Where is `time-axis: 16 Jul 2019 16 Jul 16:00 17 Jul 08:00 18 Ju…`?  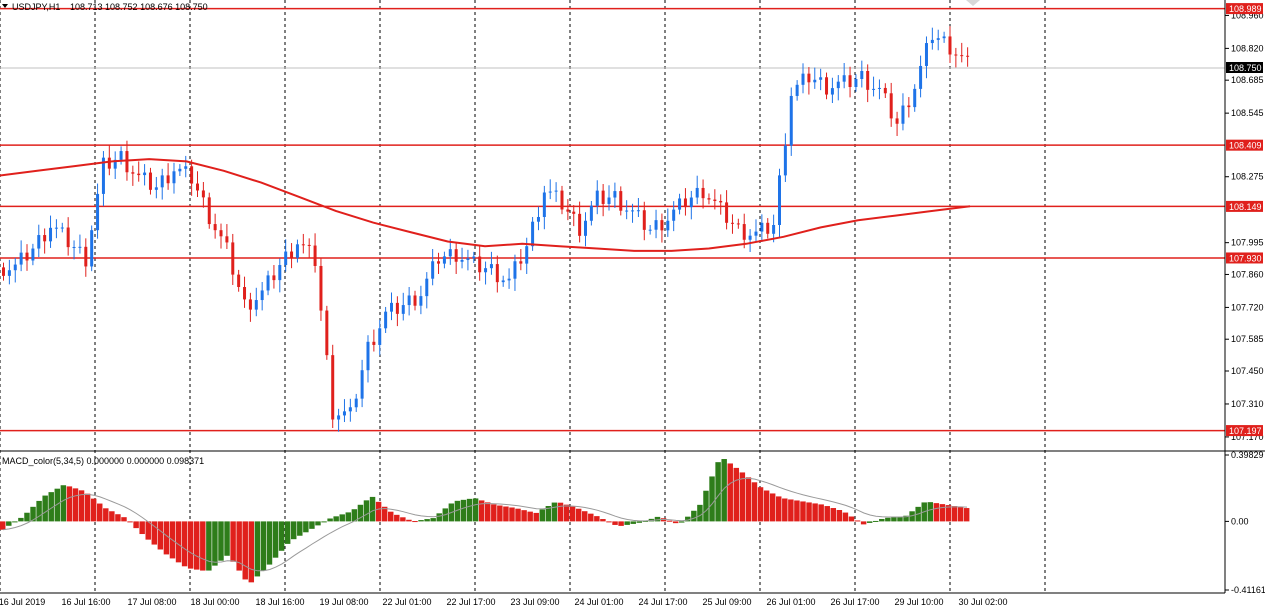
time-axis: 16 Jul 2019 16 Jul 16:00 17 Jul 08:00 18 Ju… is located at coordinates (504, 602).